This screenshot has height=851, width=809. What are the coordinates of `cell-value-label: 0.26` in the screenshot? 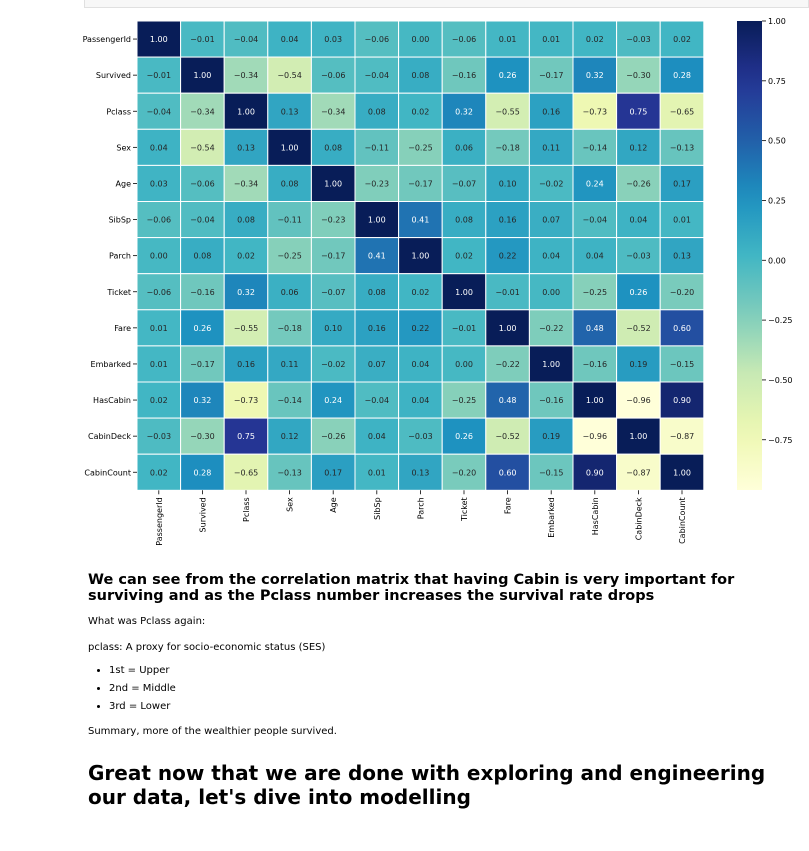 It's located at (508, 75).